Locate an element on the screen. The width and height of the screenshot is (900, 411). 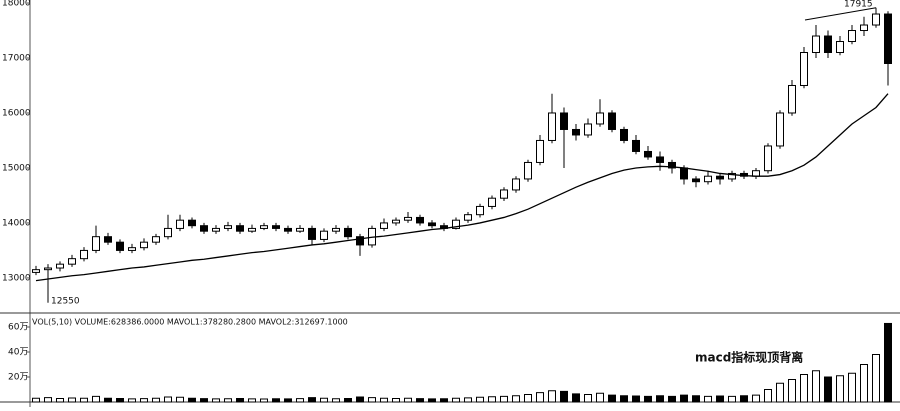
high-label: 17915 is located at coordinates (858, 5).